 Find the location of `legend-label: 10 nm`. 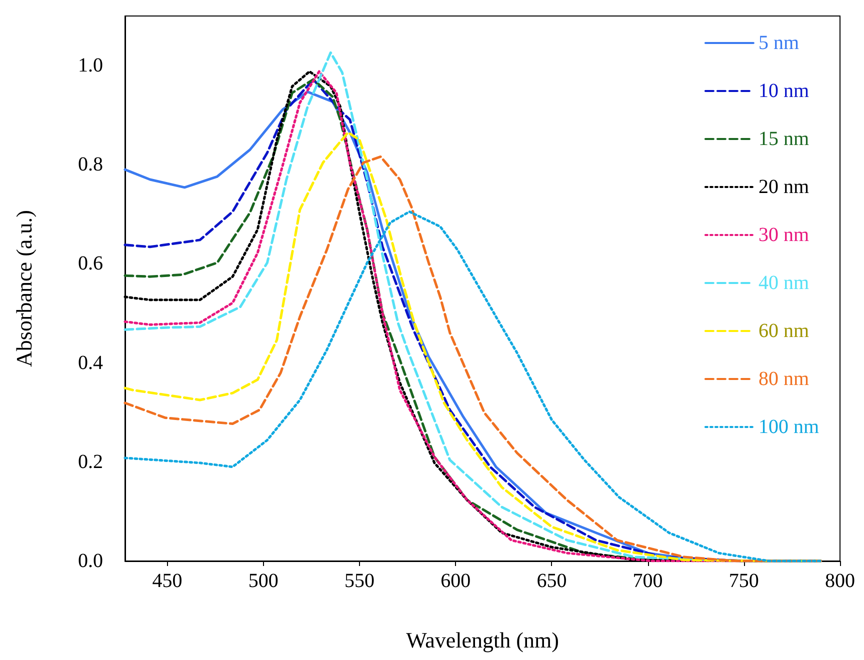

legend-label: 10 nm is located at coordinates (784, 91).